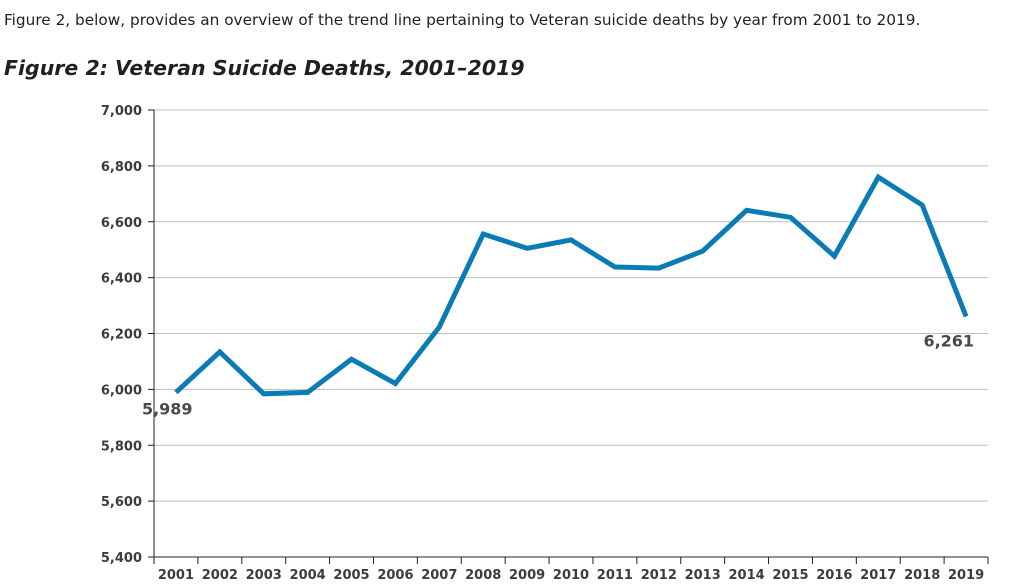 The width and height of the screenshot is (1024, 585). What do you see at coordinates (395, 575) in the screenshot?
I see `x-tick-label: 2006` at bounding box center [395, 575].